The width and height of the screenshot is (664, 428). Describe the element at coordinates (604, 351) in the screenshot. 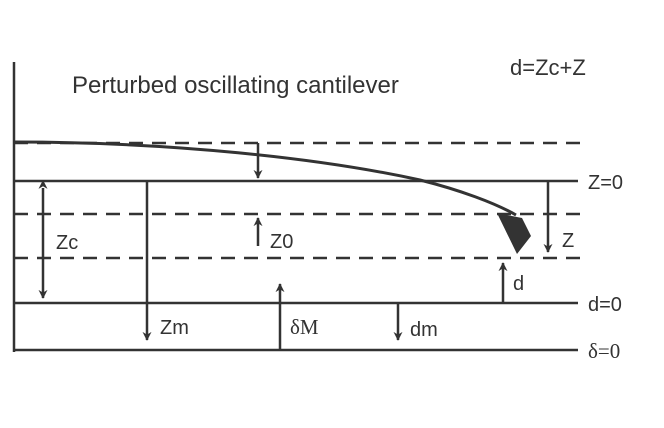

I see `delta-zero-label: δ=0` at that location.